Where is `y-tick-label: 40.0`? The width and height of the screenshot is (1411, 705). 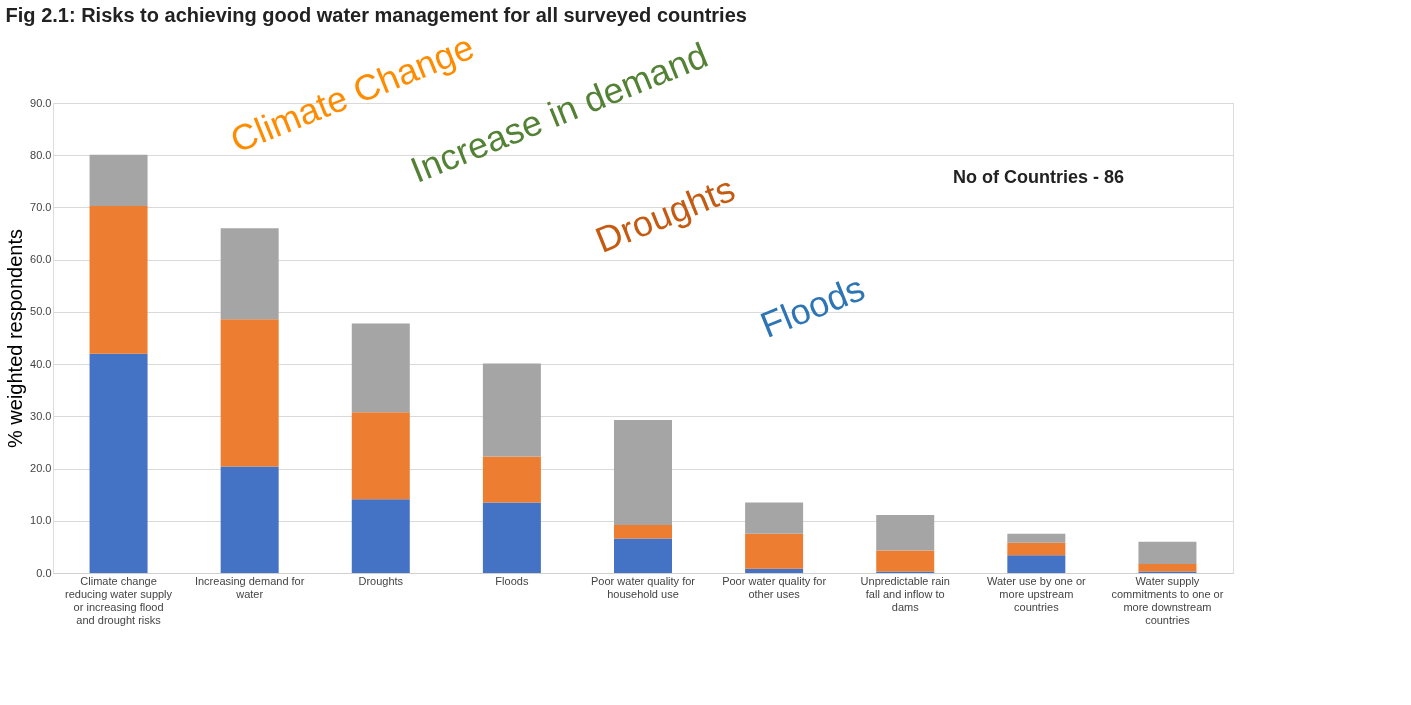 y-tick-label: 40.0 is located at coordinates (41, 363).